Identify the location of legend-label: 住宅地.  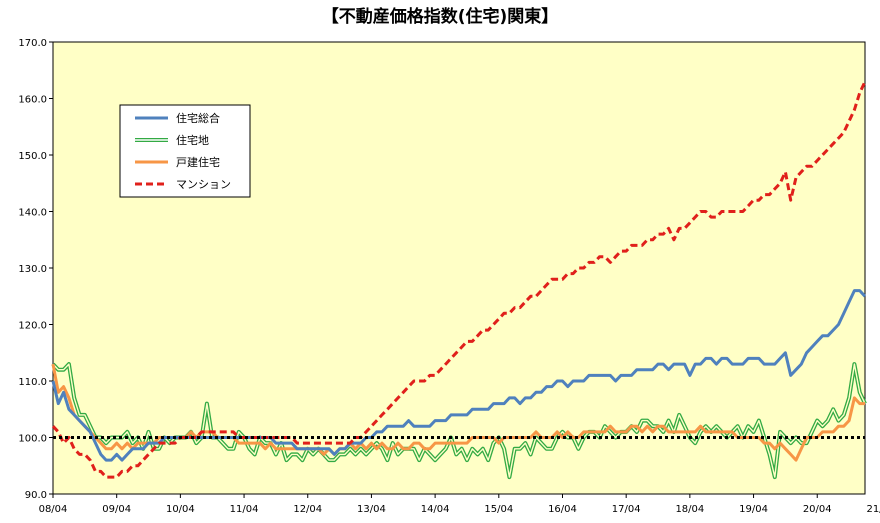
(192, 140).